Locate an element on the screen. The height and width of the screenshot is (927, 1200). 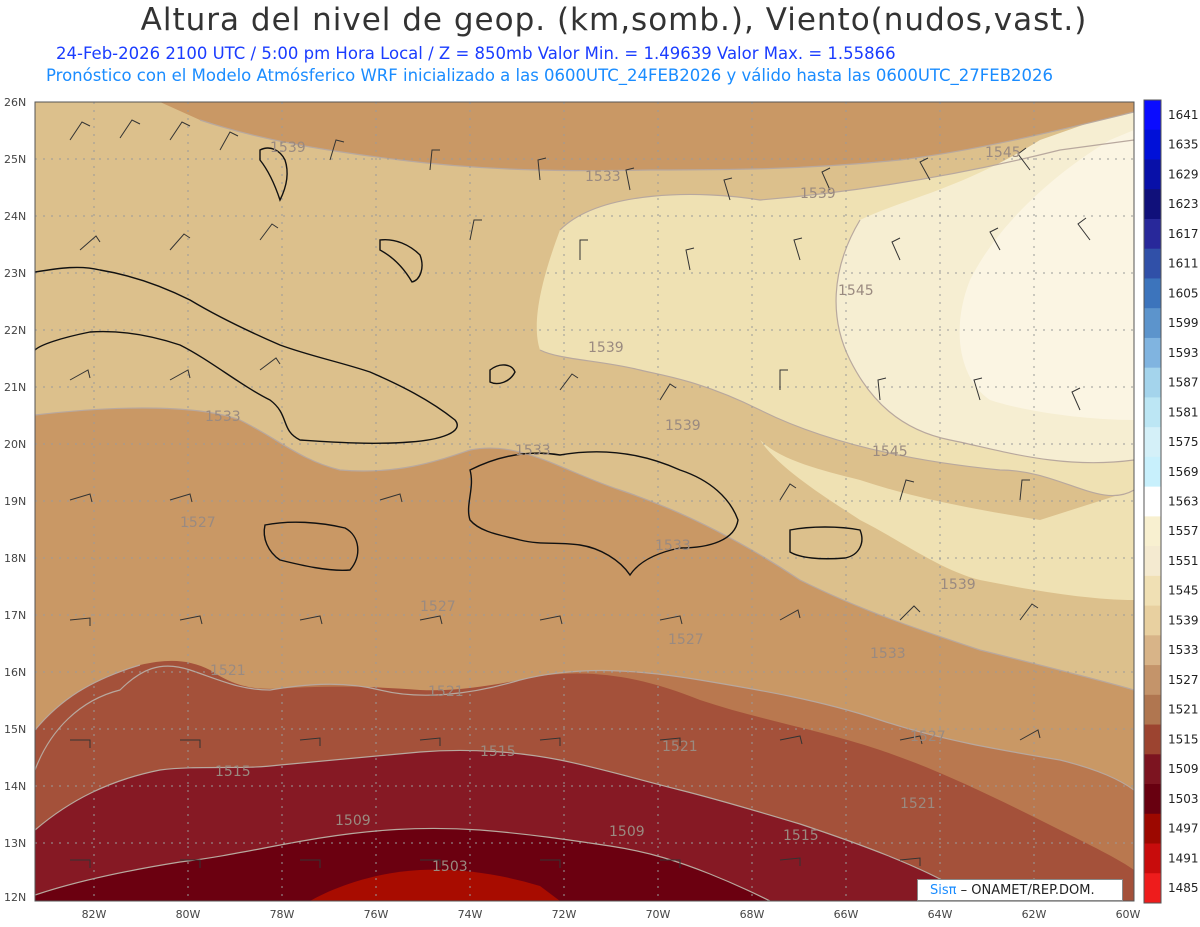
lat-tick-label: 17N is located at coordinates (15, 615).